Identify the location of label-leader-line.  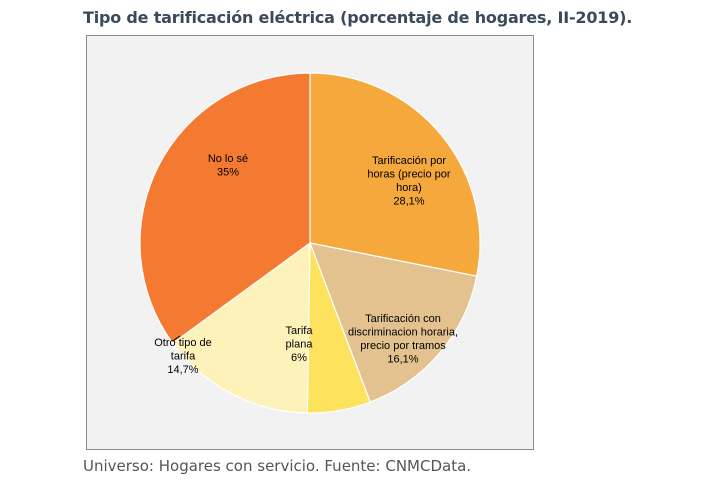
(177, 338).